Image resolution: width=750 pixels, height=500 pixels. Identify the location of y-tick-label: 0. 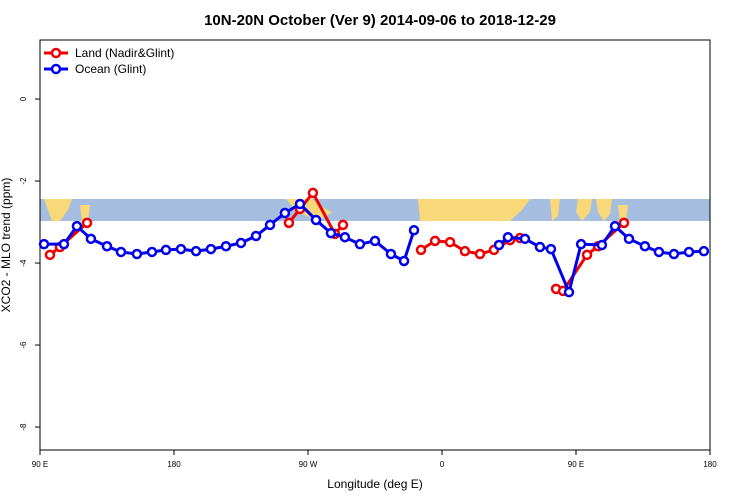
(23, 98).